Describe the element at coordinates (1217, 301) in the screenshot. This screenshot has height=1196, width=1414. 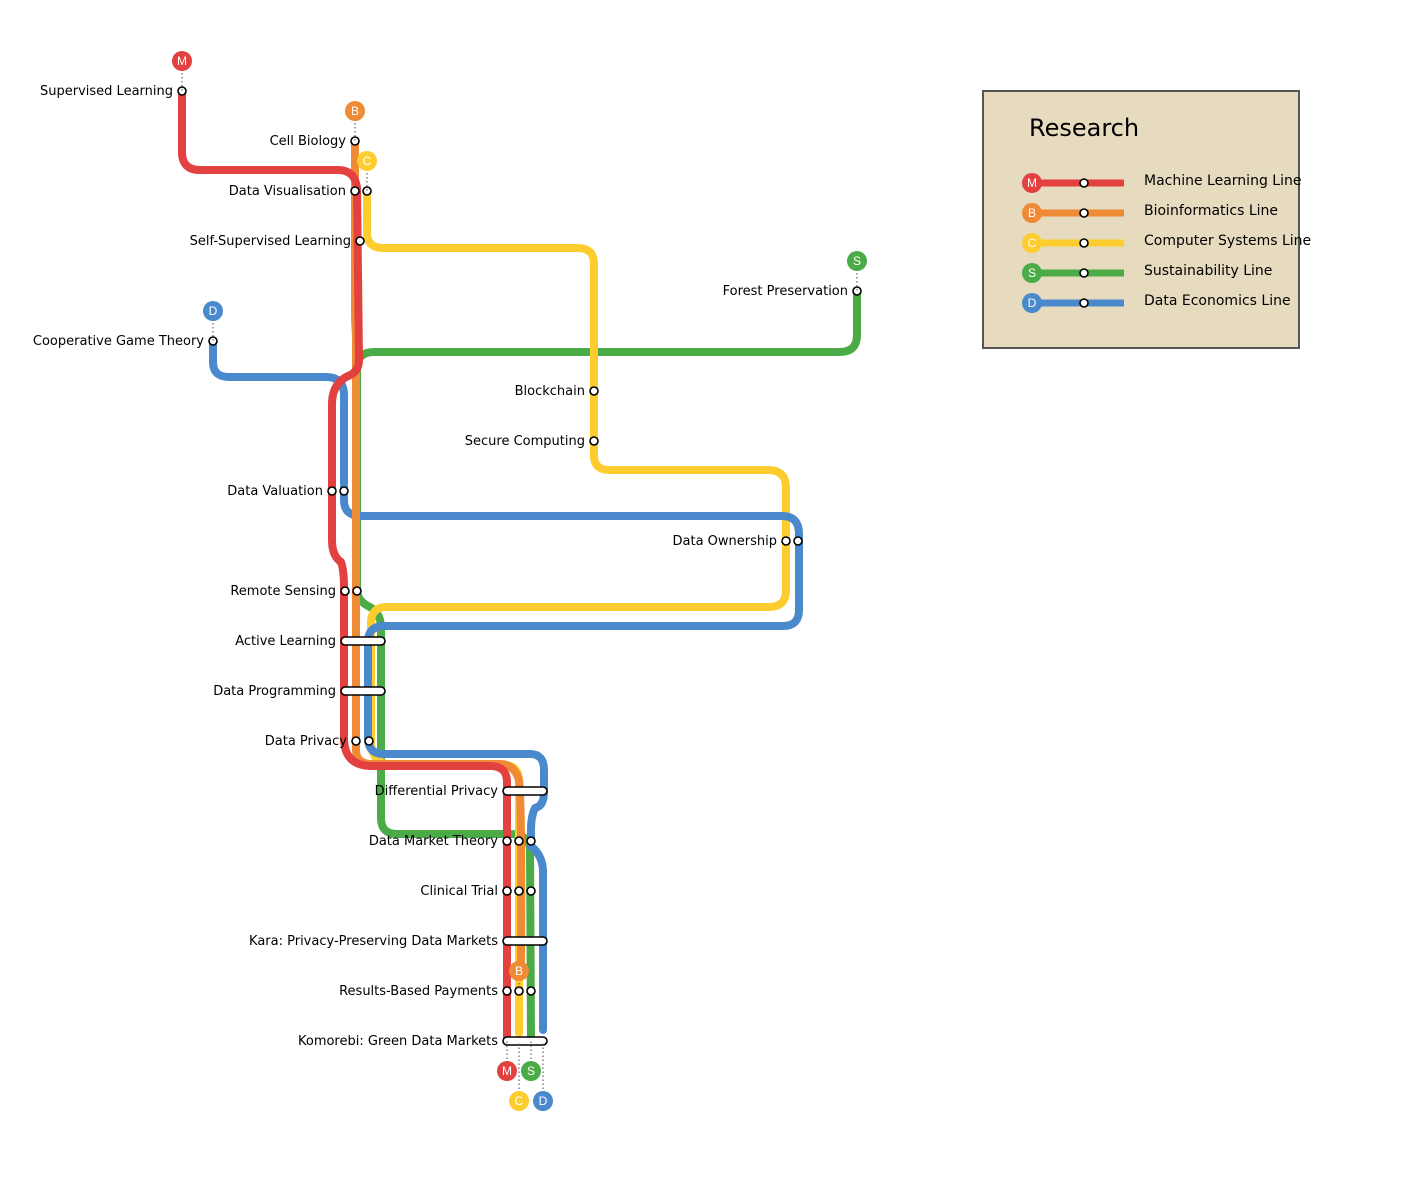
I see `legend-label-data-economics: Data Economics Line` at that location.